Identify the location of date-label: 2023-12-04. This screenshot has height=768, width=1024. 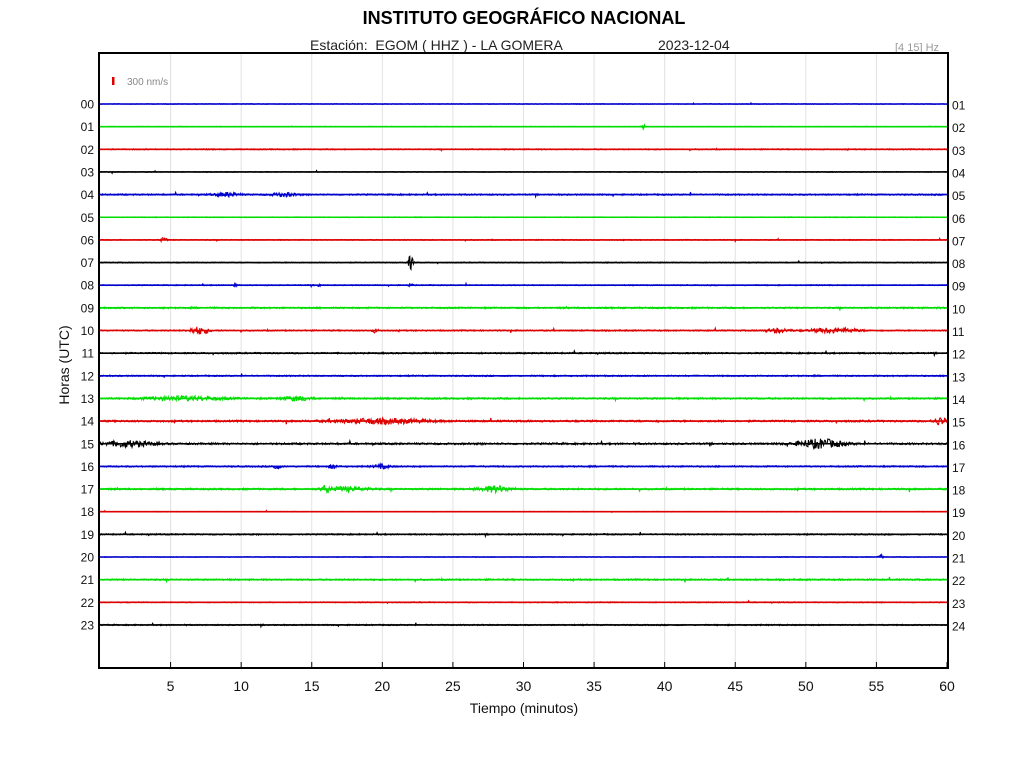
(694, 45).